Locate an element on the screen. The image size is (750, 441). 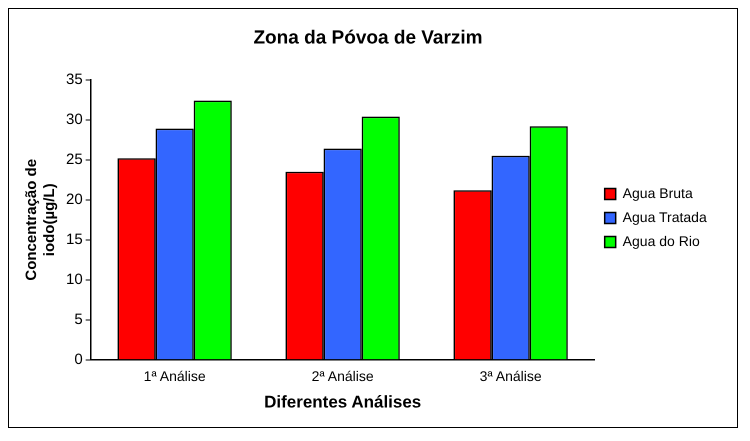
y-tick-label: 25 is located at coordinates (74, 159).